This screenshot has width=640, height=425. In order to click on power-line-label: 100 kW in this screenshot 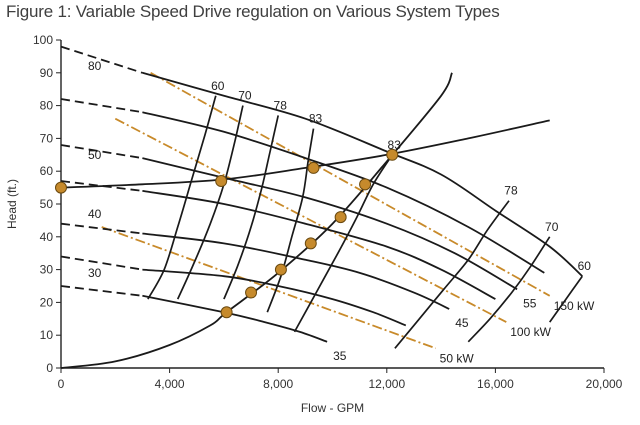, I will do `click(530, 332)`.